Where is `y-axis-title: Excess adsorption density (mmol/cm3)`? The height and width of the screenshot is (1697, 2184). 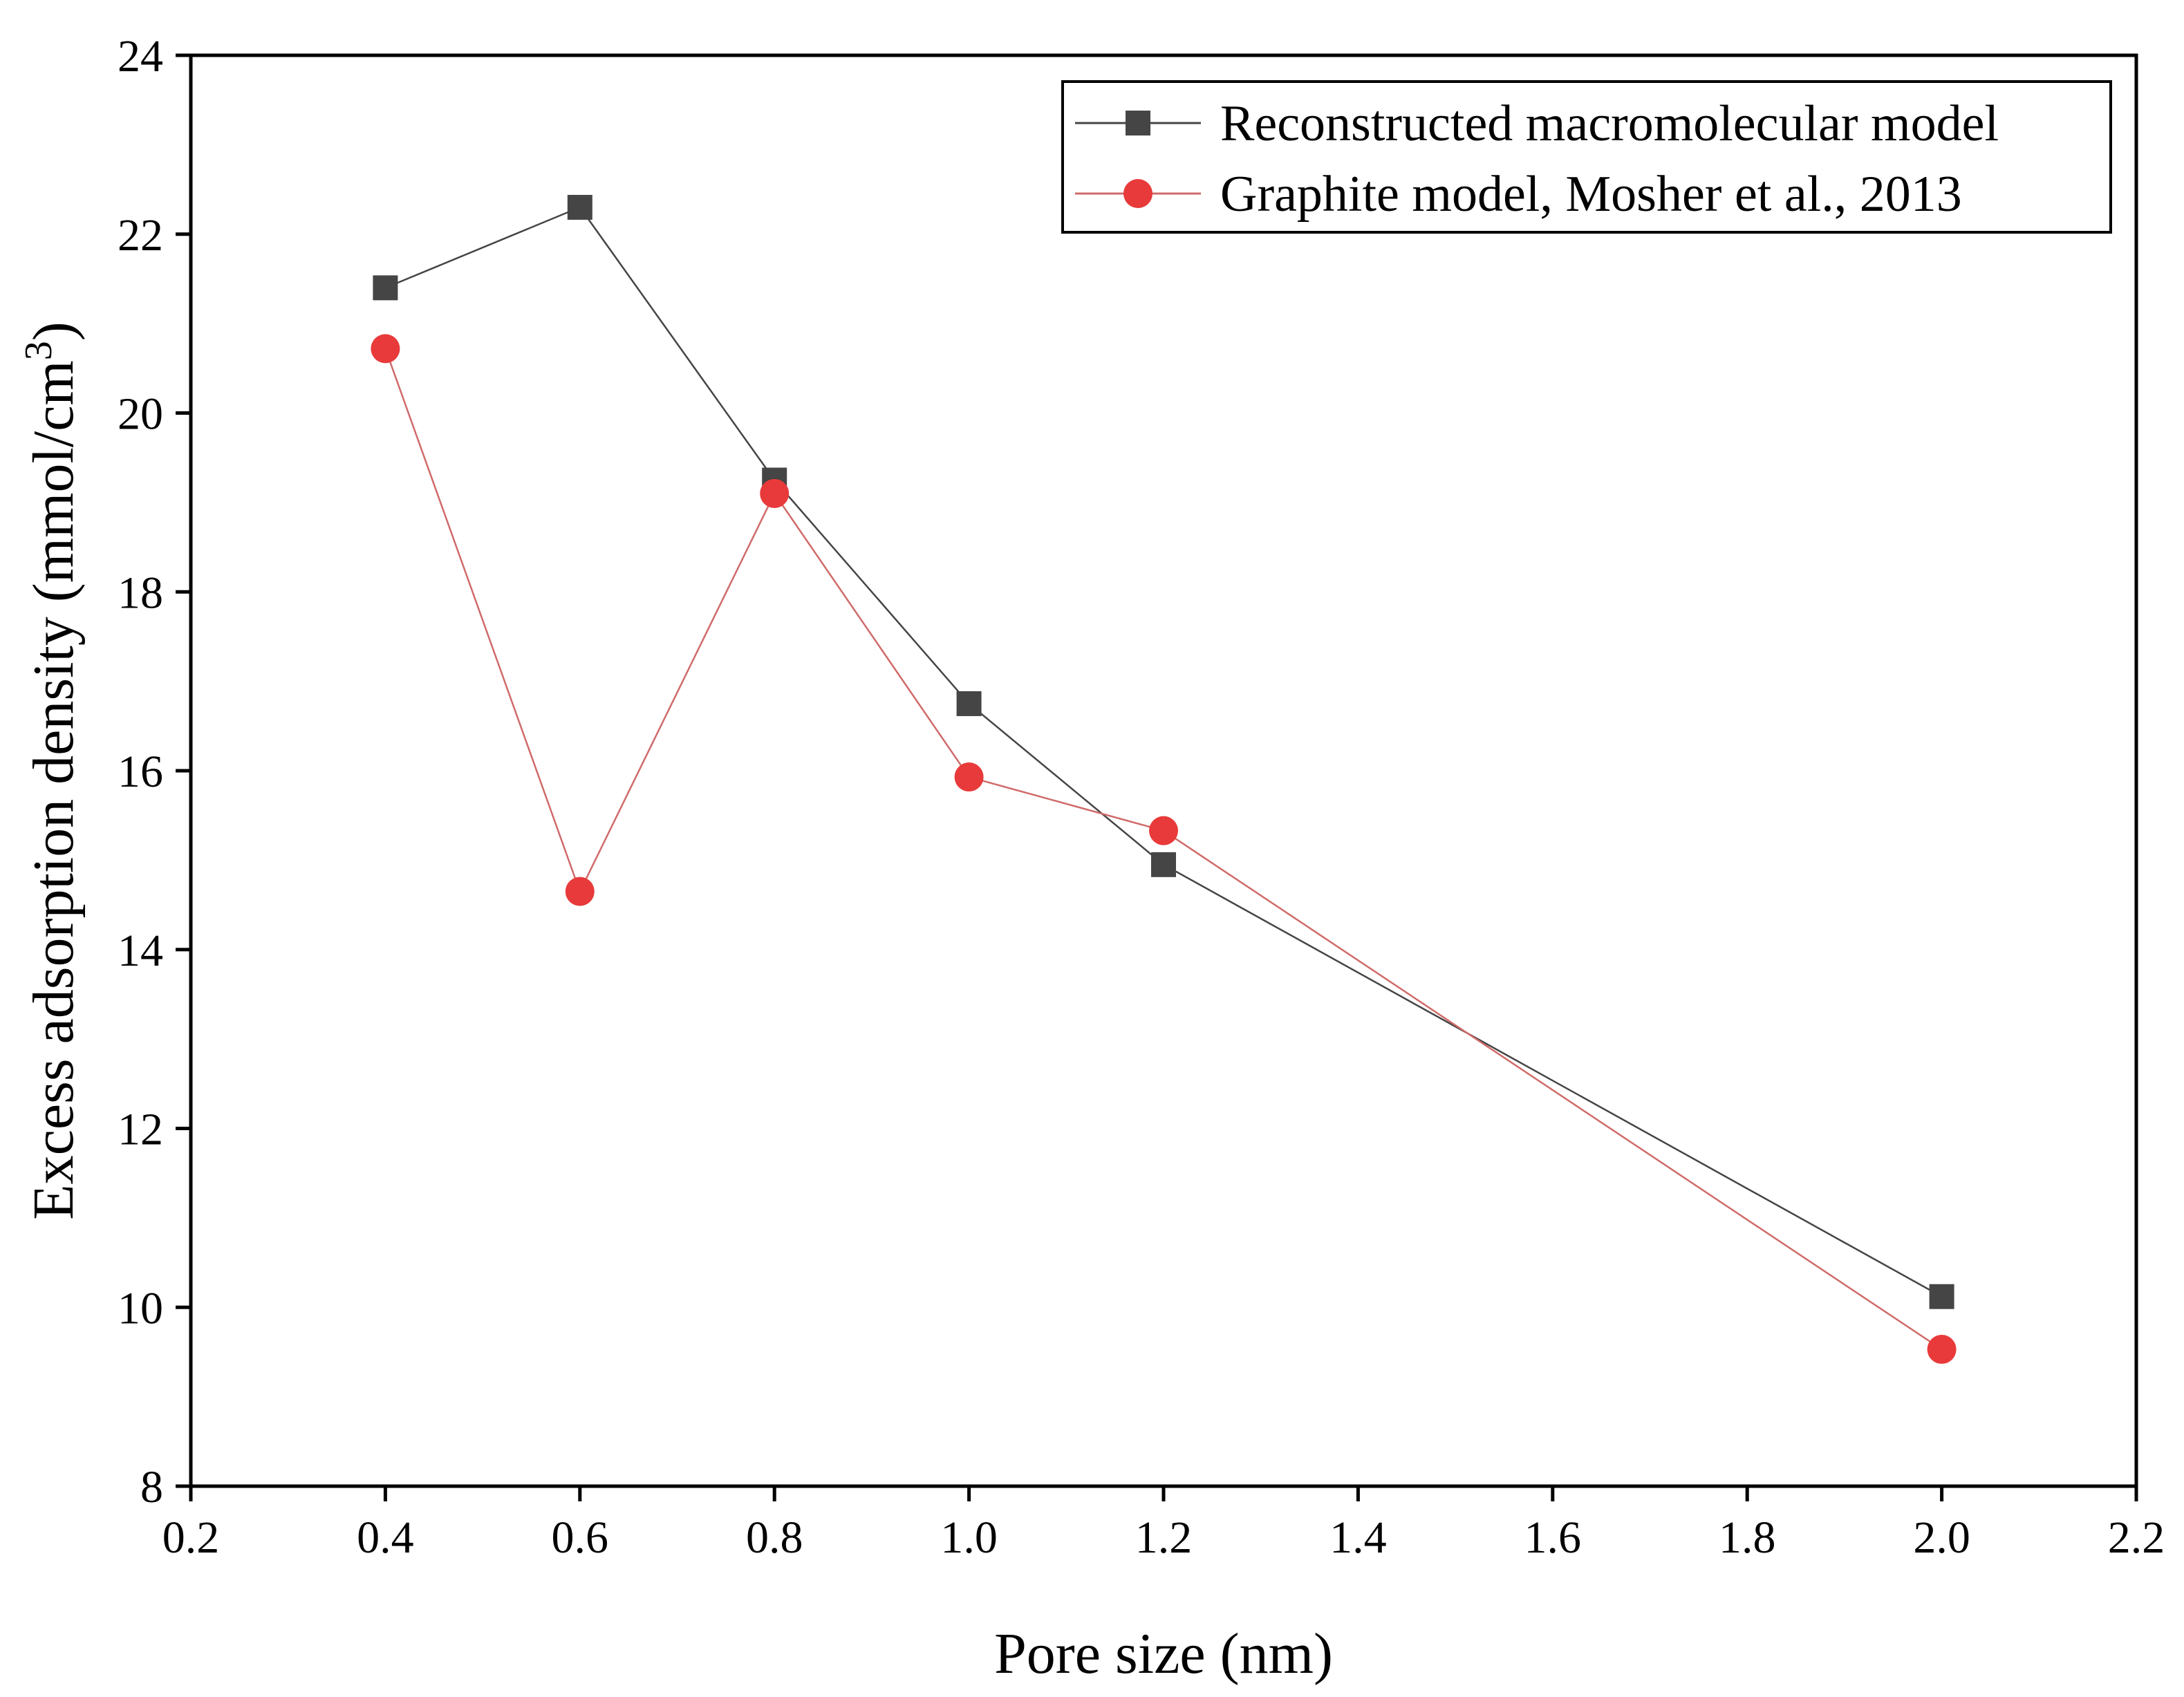
y-axis-title: Excess adsorption density (mmol/cm3) is located at coordinates (51, 770).